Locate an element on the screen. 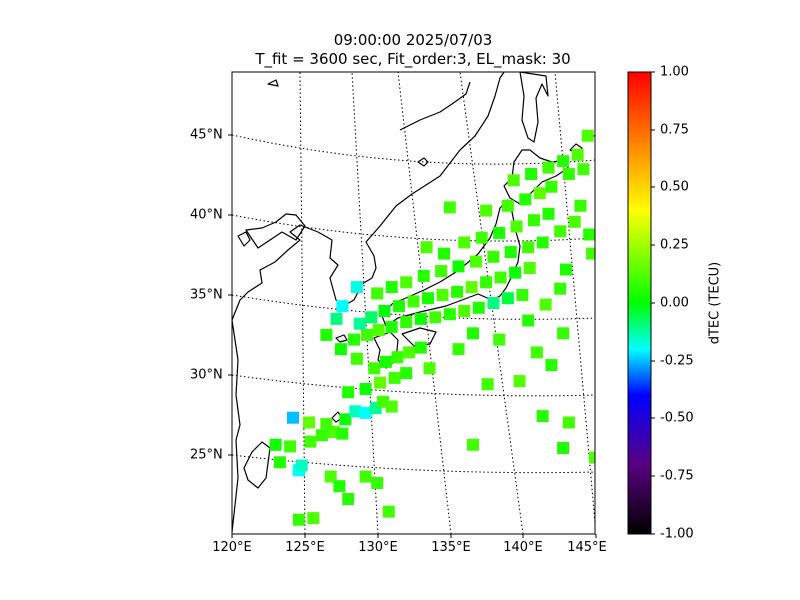 The height and width of the screenshot is (600, 800). colorbar-tick-label: 1.00 is located at coordinates (674, 72).